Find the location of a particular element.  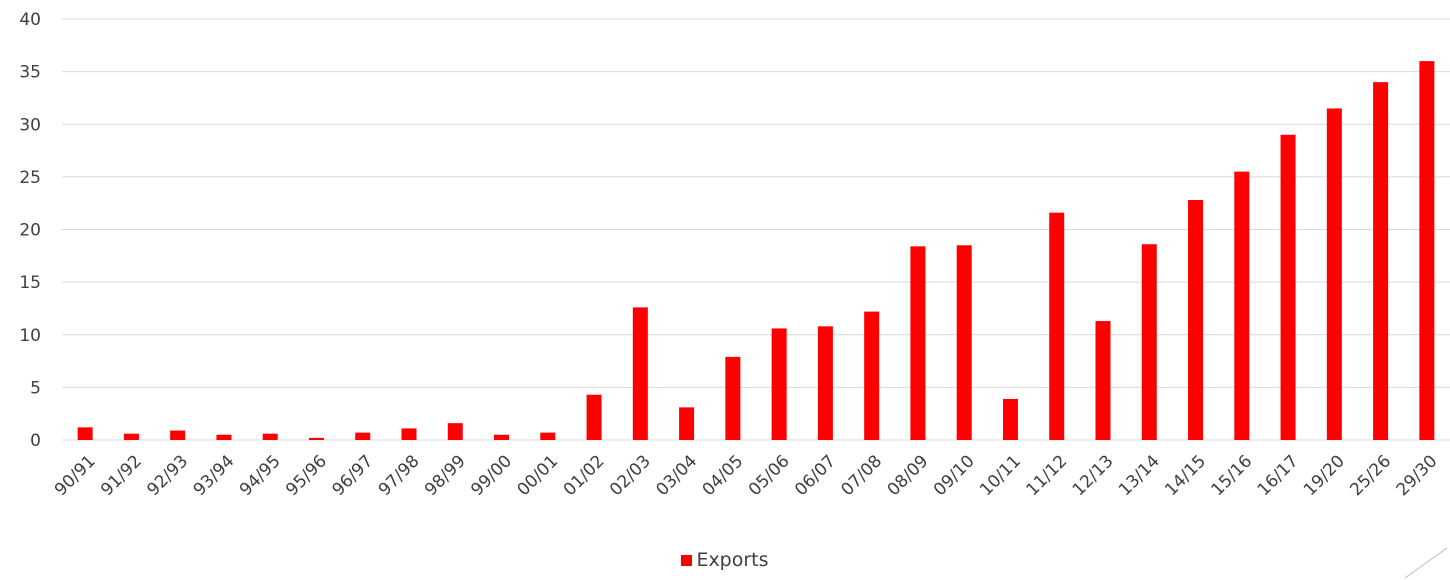

x-tick-label: 98/99 is located at coordinates (445, 475).